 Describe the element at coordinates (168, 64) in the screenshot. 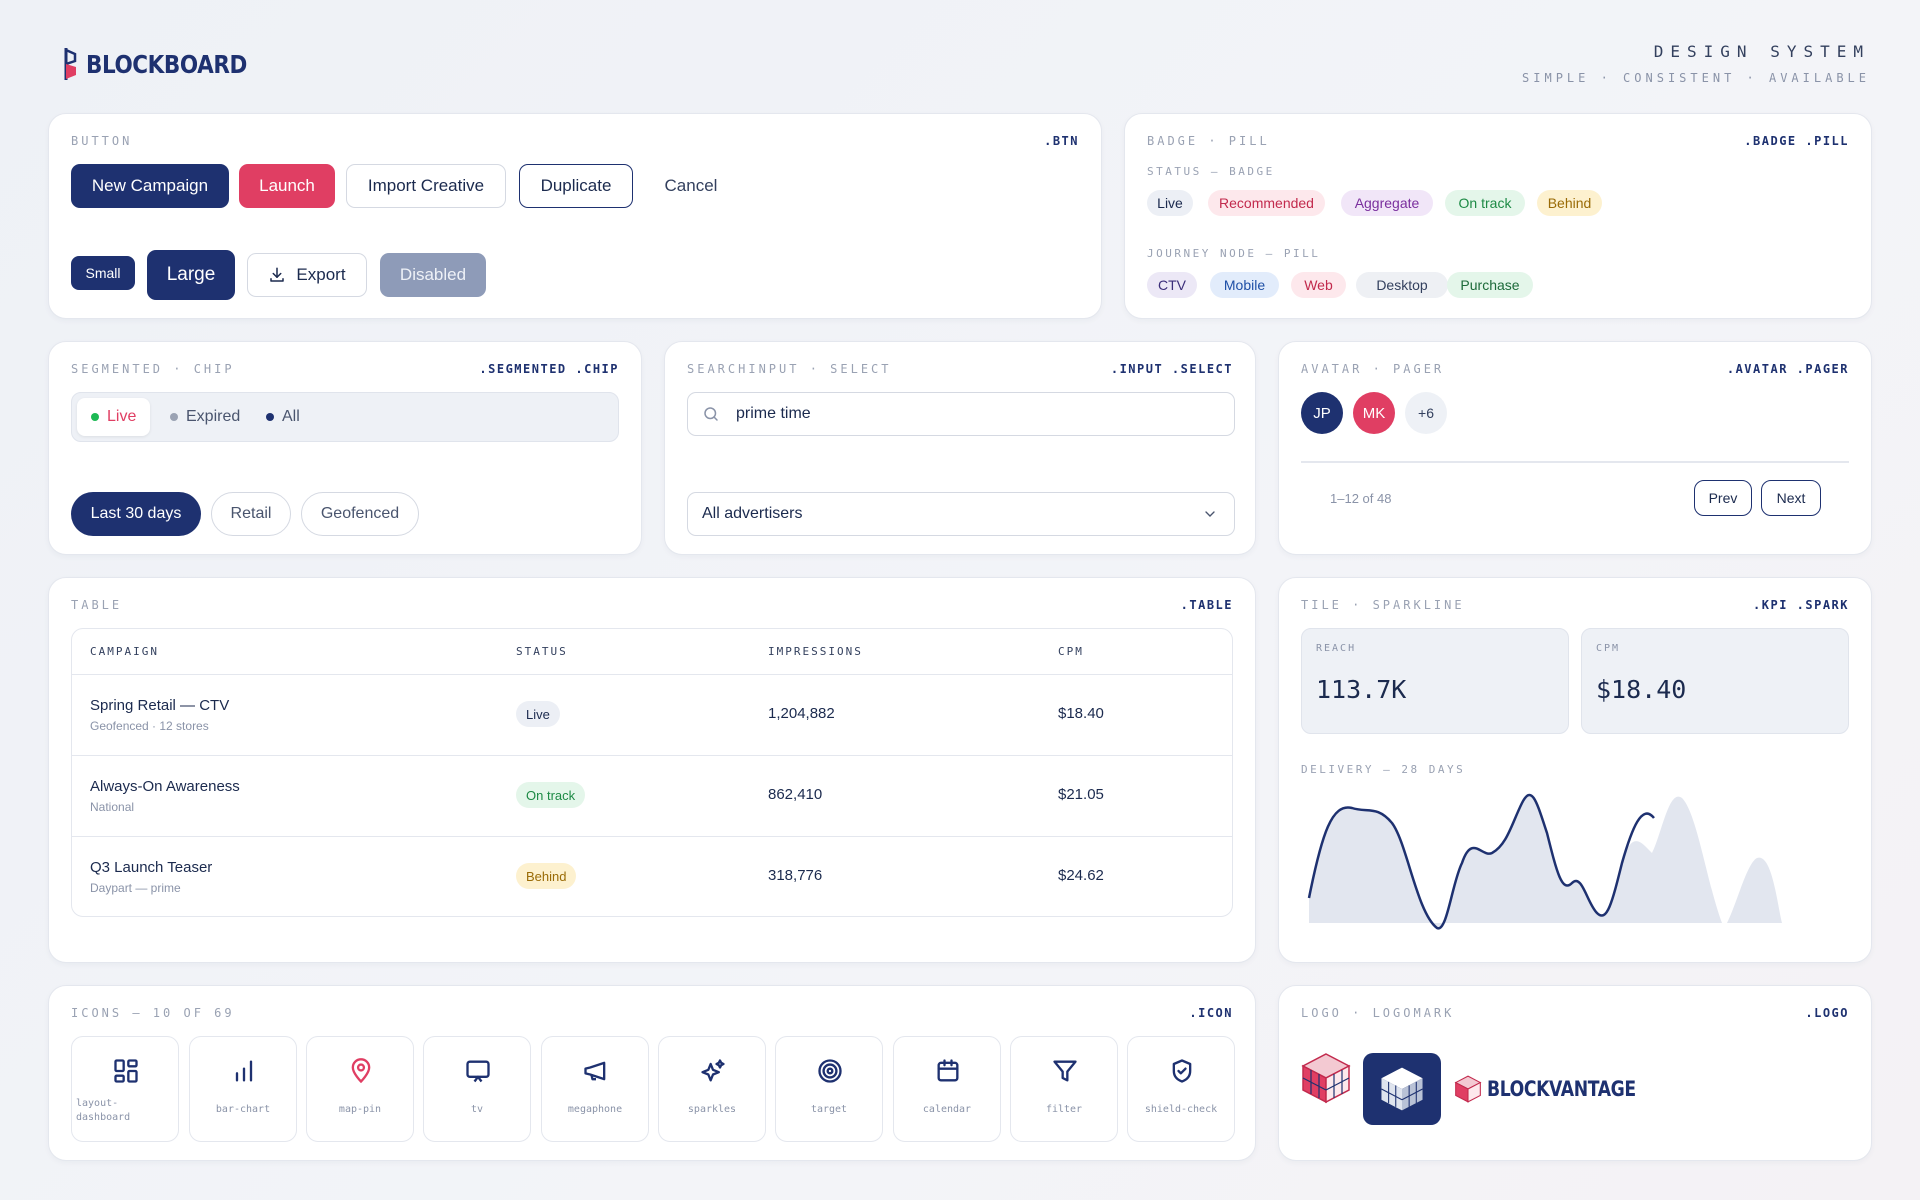

I see `brand-logo: BLOCKBOARD` at that location.